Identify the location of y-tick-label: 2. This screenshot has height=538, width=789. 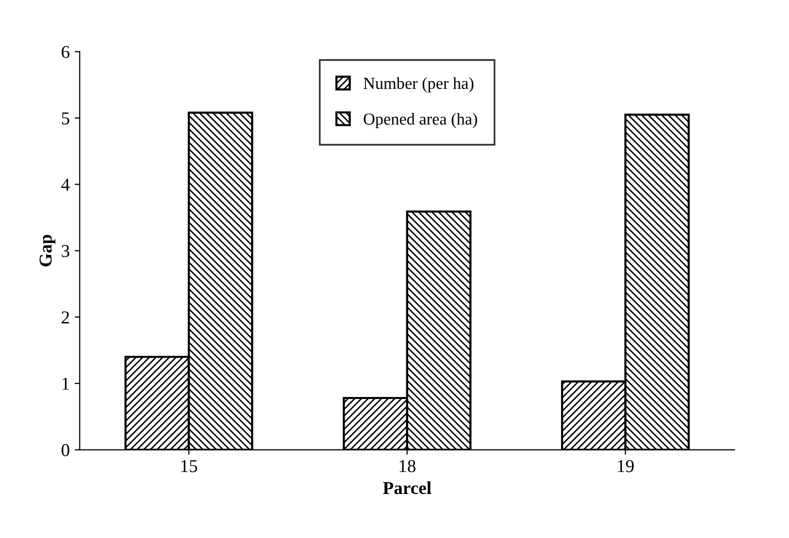
(65, 317).